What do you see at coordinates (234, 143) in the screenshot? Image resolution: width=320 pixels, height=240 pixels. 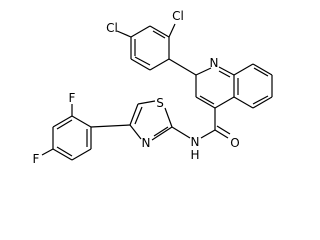 I see `atom-label: O` at bounding box center [234, 143].